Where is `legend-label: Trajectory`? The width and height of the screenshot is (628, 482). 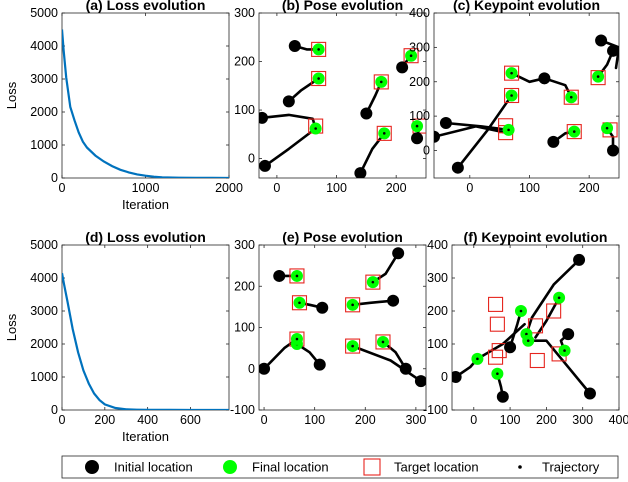 legend-label: Trajectory is located at coordinates (571, 467).